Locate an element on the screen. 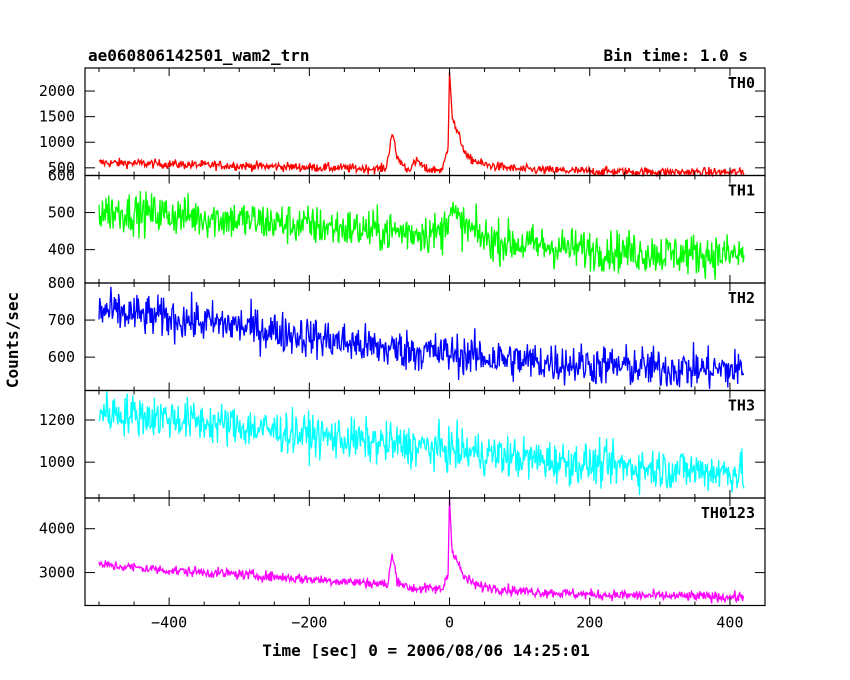 The image size is (850, 680). panel-frame-th0123 is located at coordinates (425, 552).